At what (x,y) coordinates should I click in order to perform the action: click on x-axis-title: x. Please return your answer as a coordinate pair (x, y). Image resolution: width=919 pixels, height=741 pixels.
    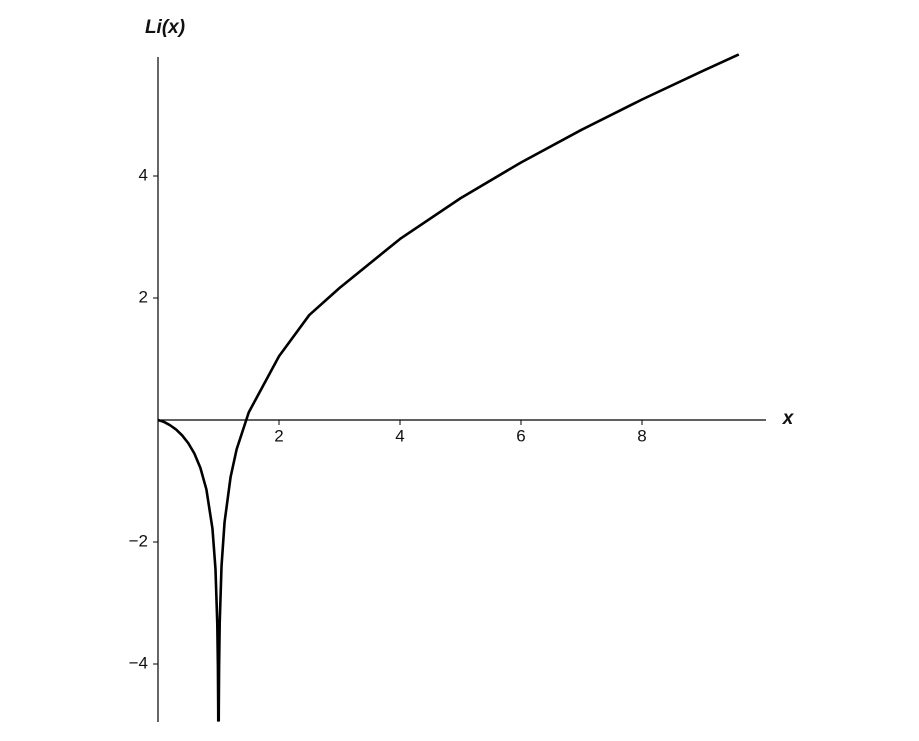
    Looking at the image, I should click on (788, 418).